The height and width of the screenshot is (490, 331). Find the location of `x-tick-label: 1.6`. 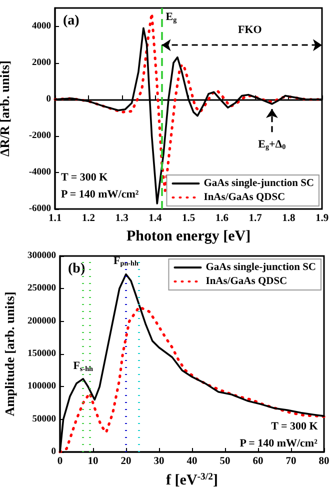

x-tick-label: 1.6 is located at coordinates (221, 218).